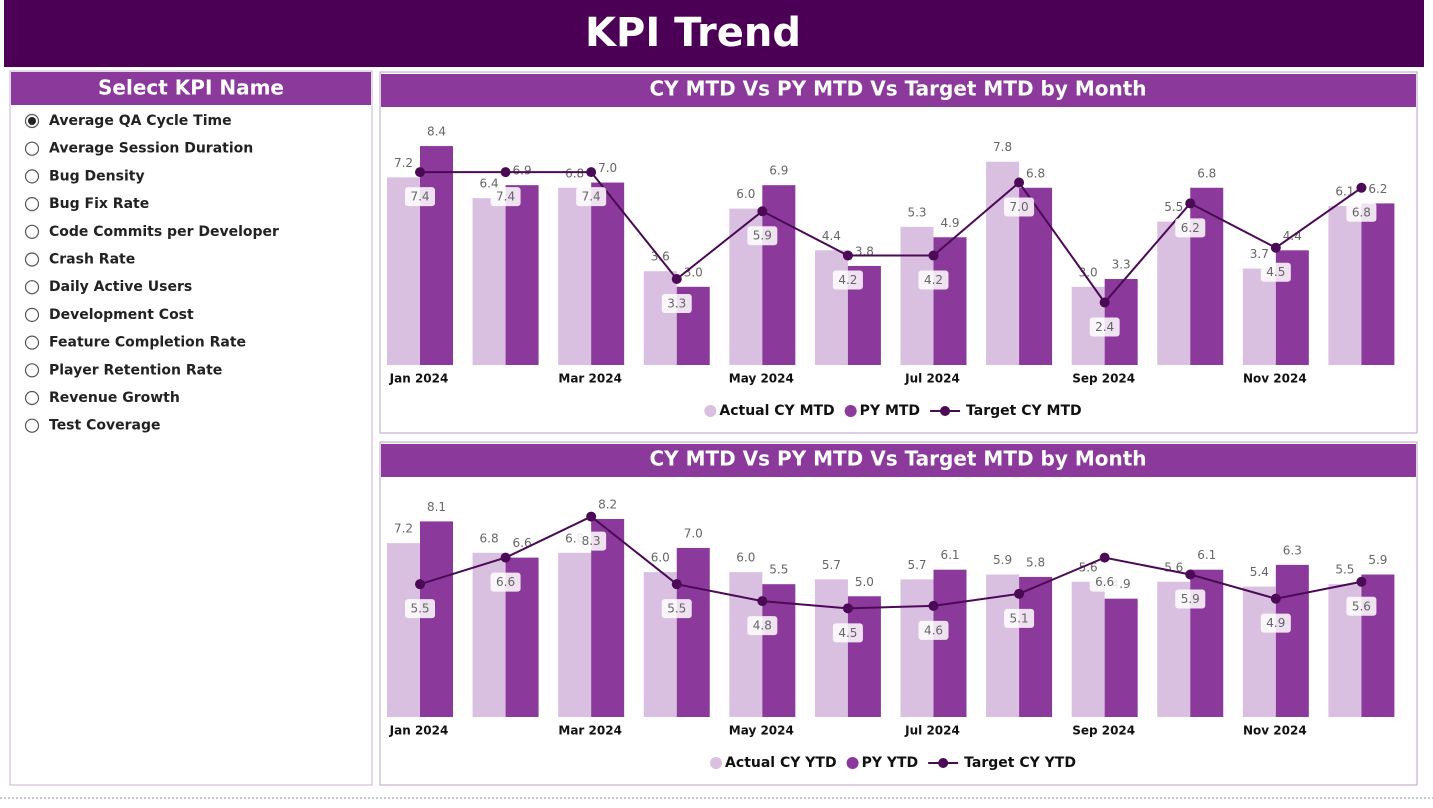  I want to click on kpi-option: Code Commits per Developer, so click(164, 232).